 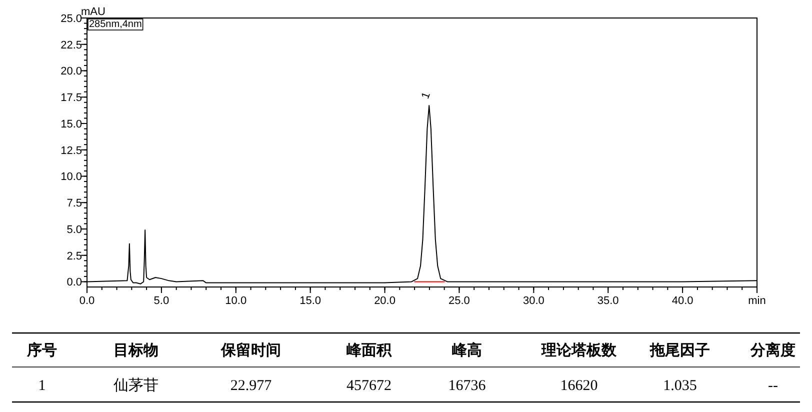 What do you see at coordinates (250, 350) in the screenshot?
I see `text: 保留时间` at bounding box center [250, 350].